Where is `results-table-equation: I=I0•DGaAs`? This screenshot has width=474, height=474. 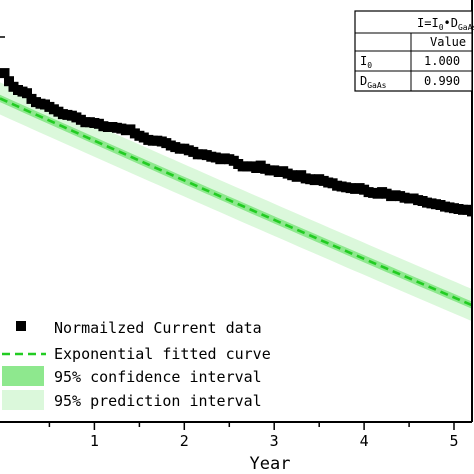
results-table-equation: I=I0•DGaAs is located at coordinates (445, 24).